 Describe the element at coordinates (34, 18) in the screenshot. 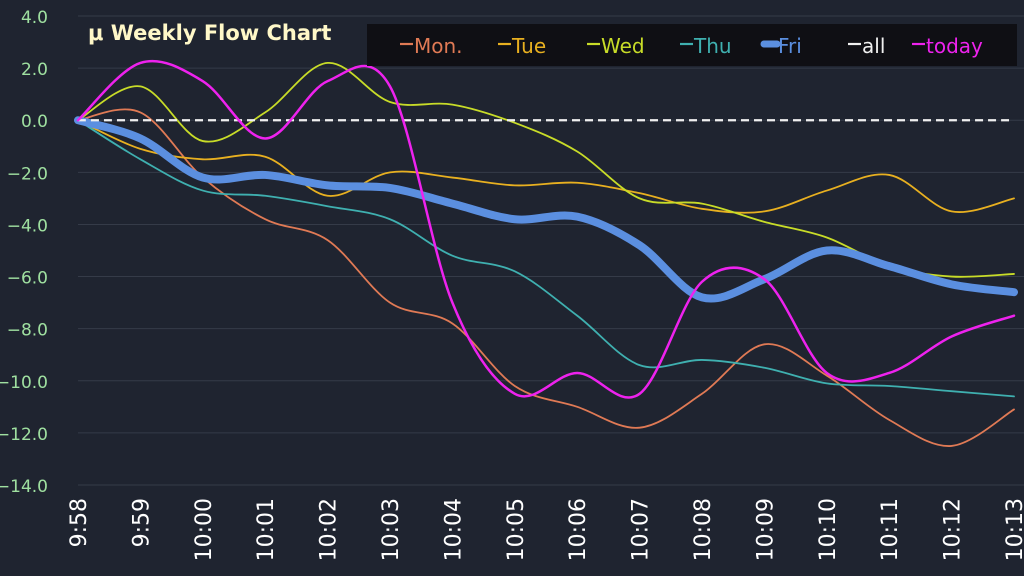

I see `y-tick-label: 4.0` at that location.